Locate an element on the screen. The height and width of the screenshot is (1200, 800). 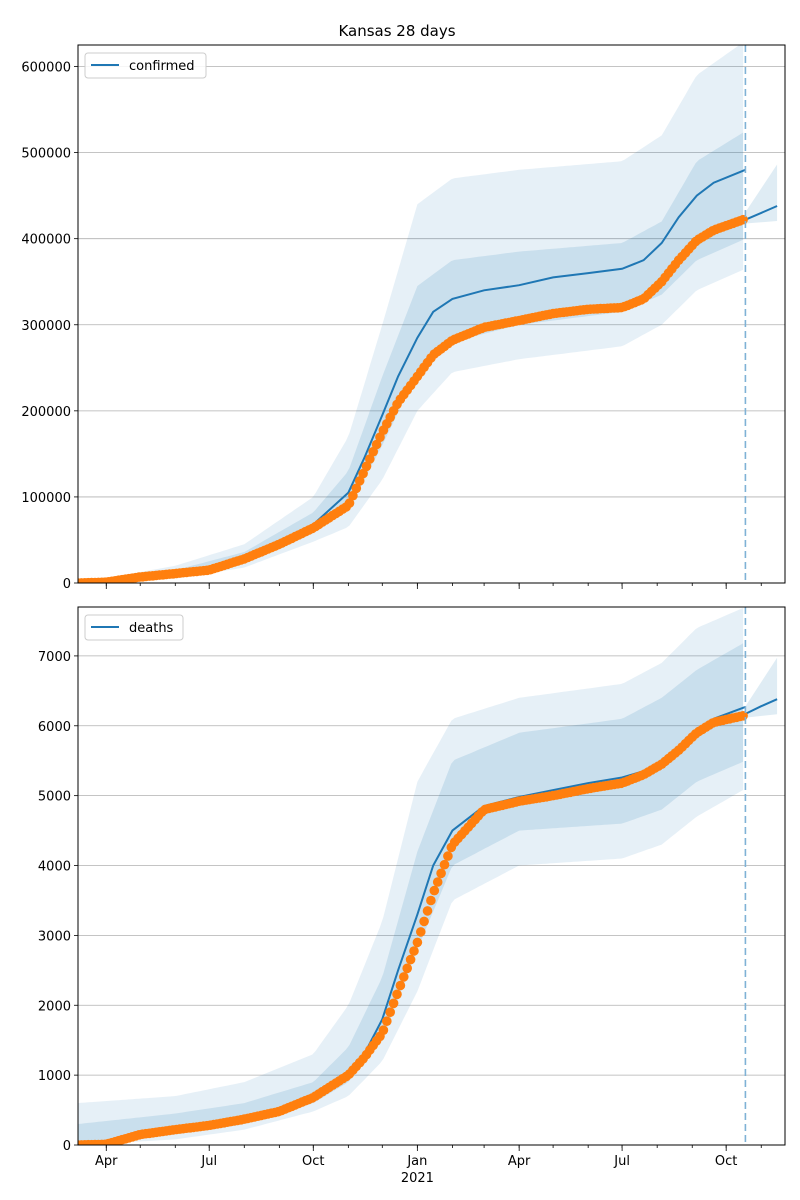
y-tick-label: 200000 is located at coordinates (46, 412).